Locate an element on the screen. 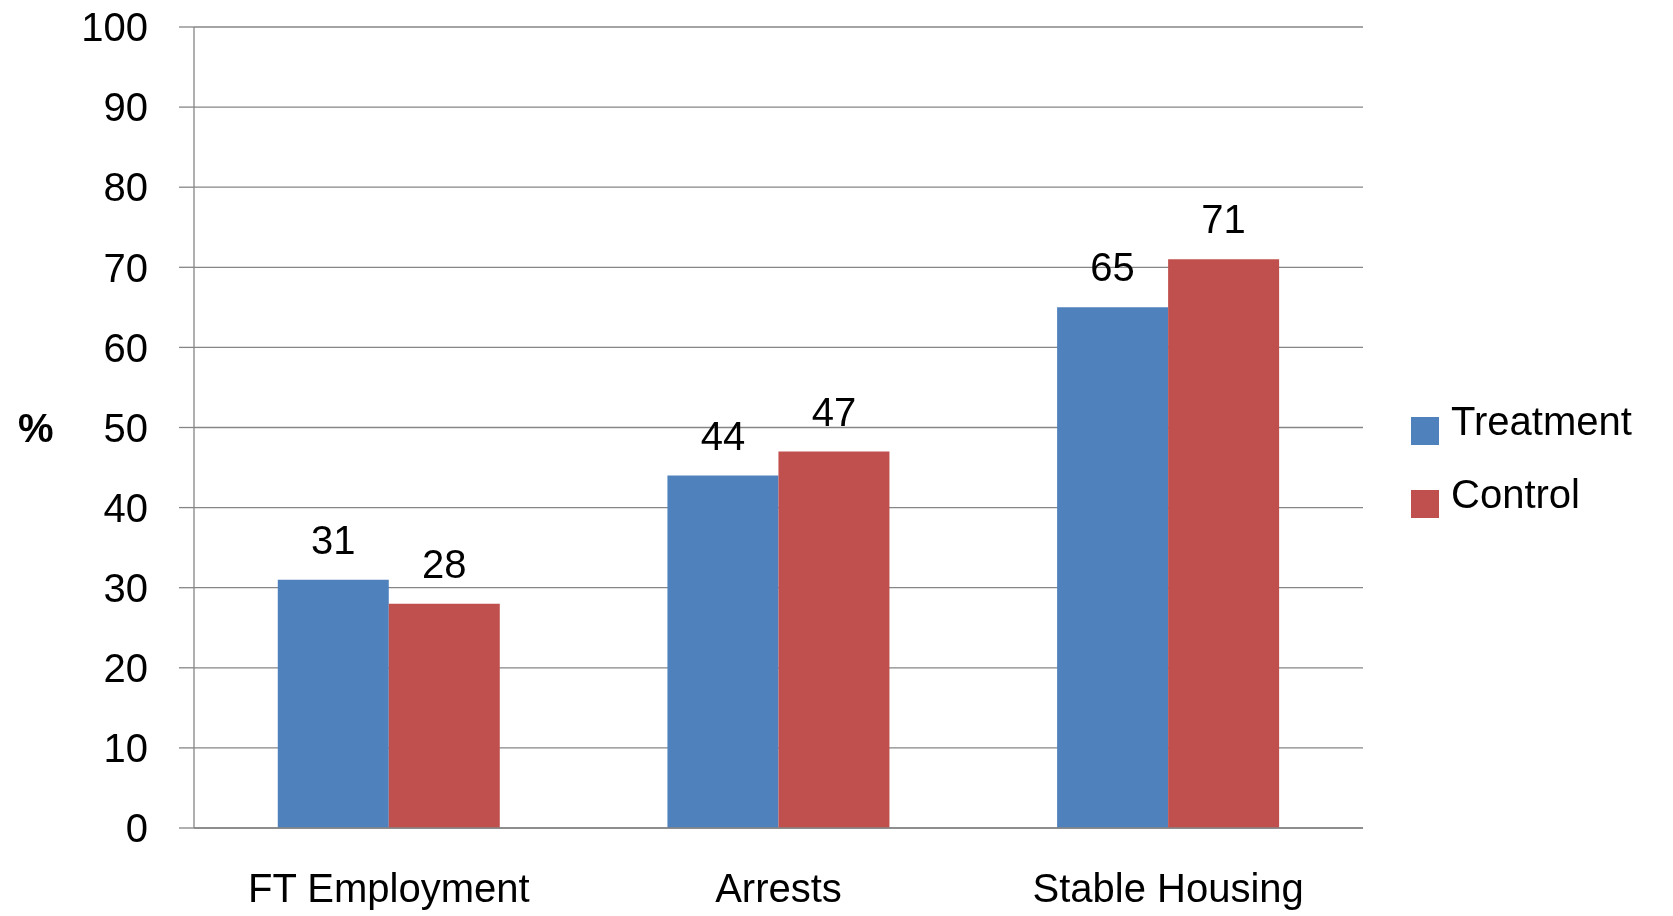 Image resolution: width=1673 pixels, height=916 pixels. data-label: 44 is located at coordinates (723, 435).